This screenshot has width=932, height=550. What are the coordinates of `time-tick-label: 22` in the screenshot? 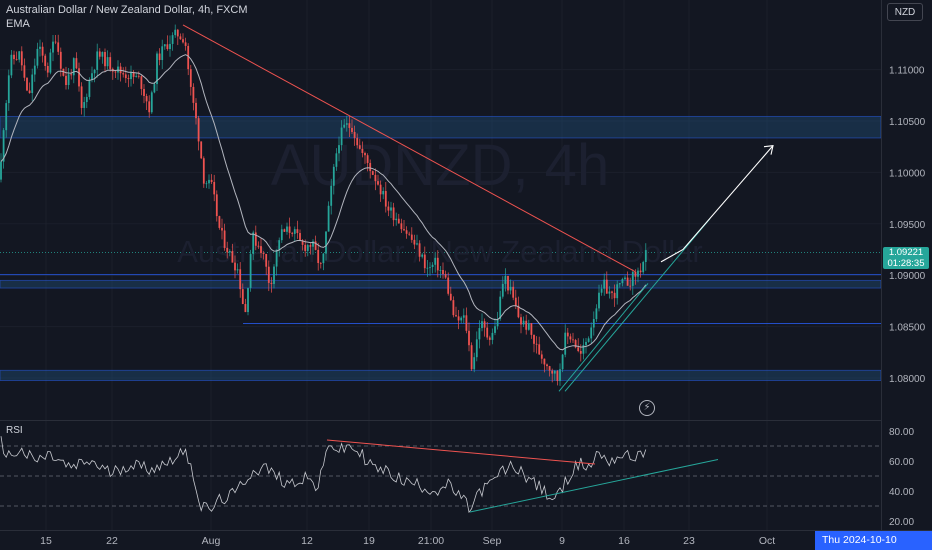 It's located at (112, 541).